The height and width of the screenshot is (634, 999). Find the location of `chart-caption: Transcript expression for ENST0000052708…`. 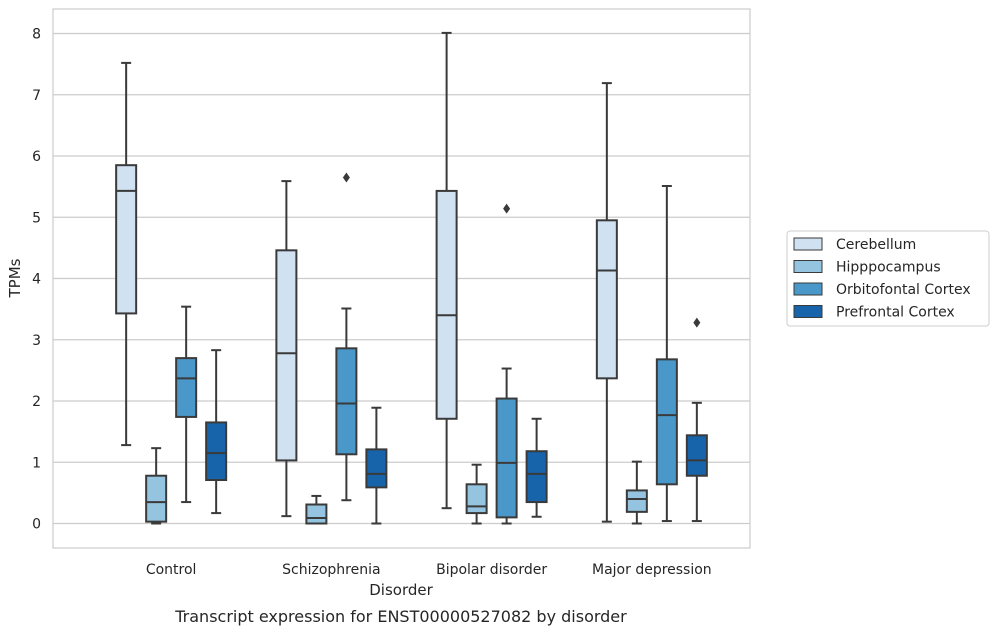

chart-caption: Transcript expression for ENST0000052708… is located at coordinates (400, 616).